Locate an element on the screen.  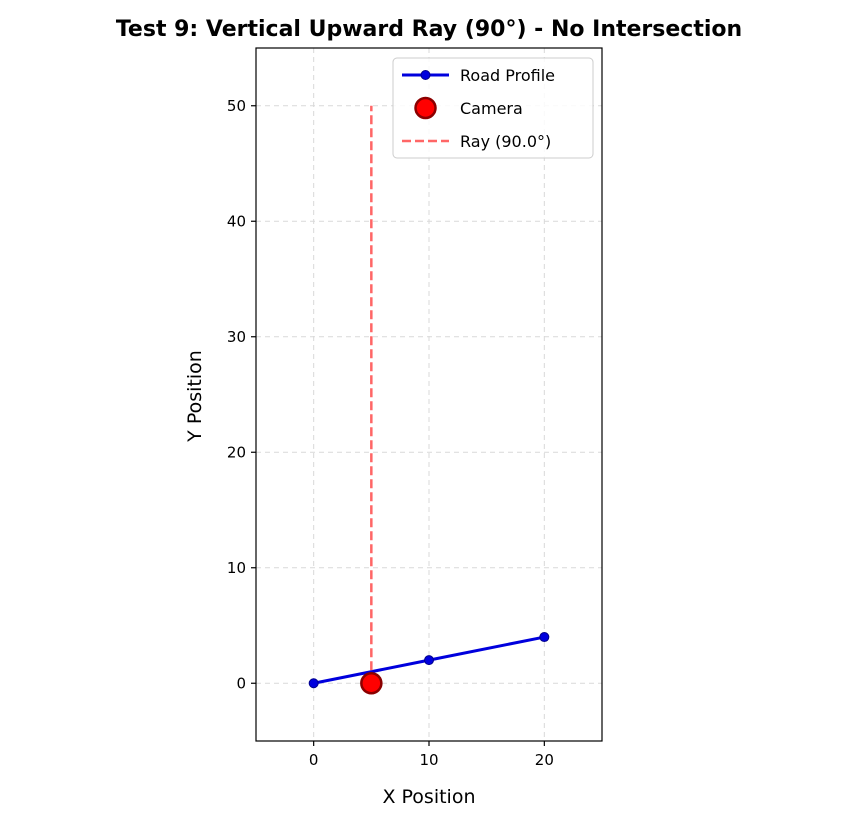
y-tick-label: 30 is located at coordinates (236, 337).